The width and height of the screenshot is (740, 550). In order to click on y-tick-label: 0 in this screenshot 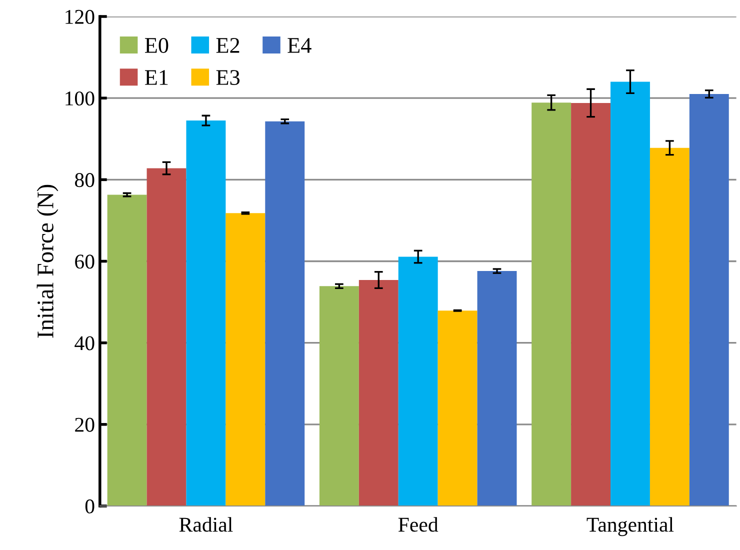, I will do `click(89, 506)`.